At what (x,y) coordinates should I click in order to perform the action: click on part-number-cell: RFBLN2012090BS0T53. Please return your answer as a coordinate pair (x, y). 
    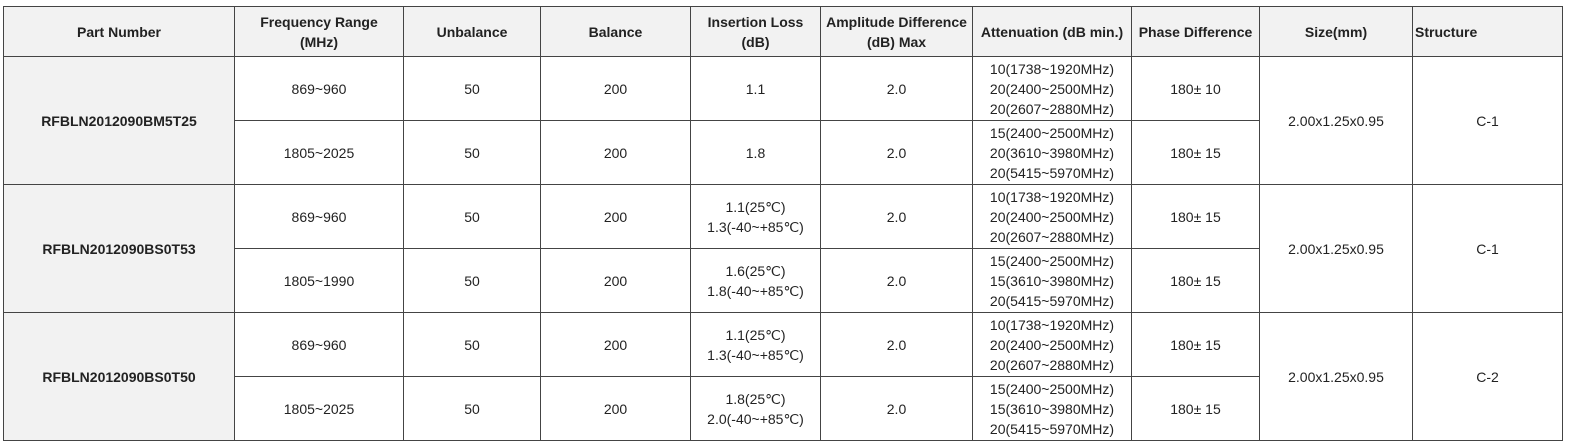
    Looking at the image, I should click on (119, 248).